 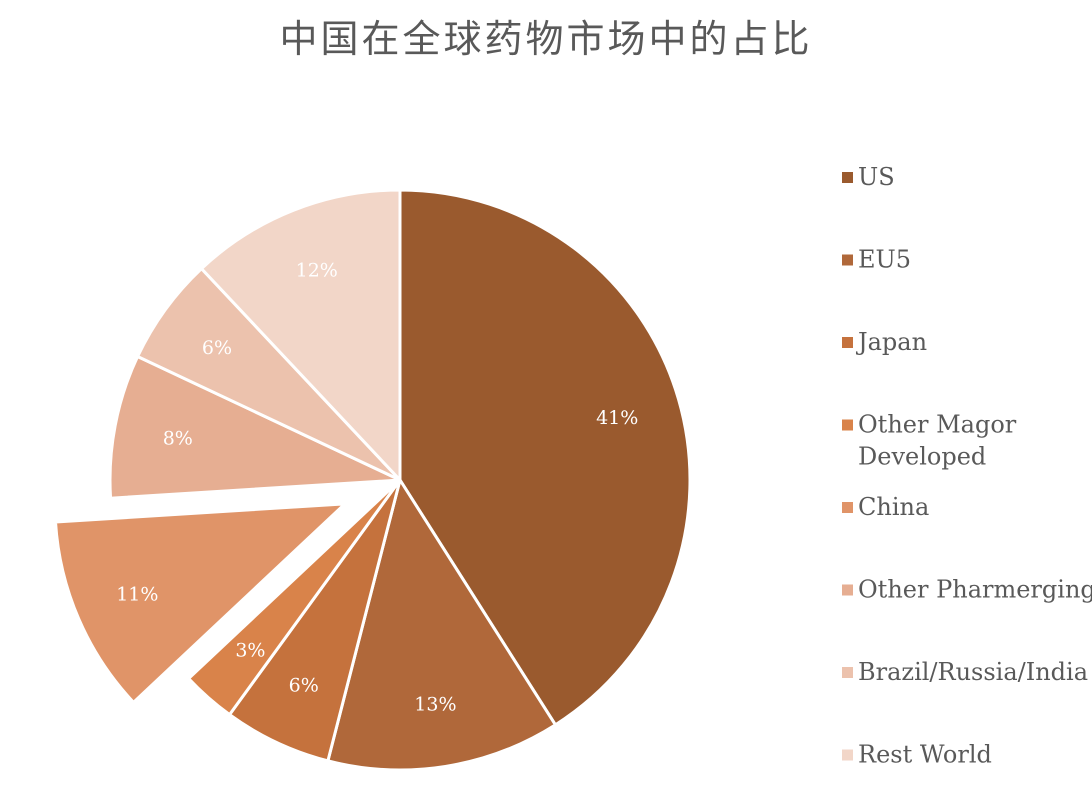 I want to click on slice-label-rest-world: 12%, so click(x=317, y=271).